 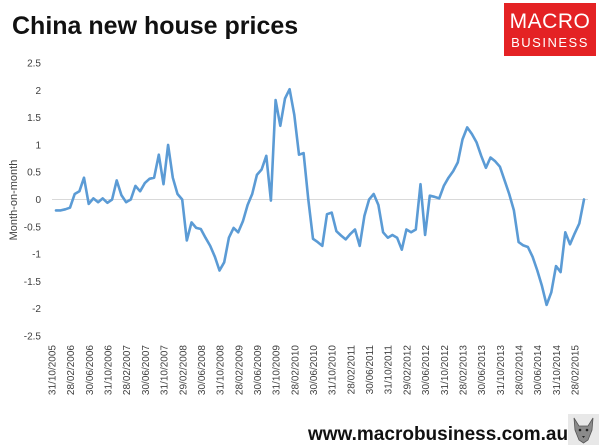 I want to click on x-tick-label: 30/06/2011, so click(x=370, y=370).